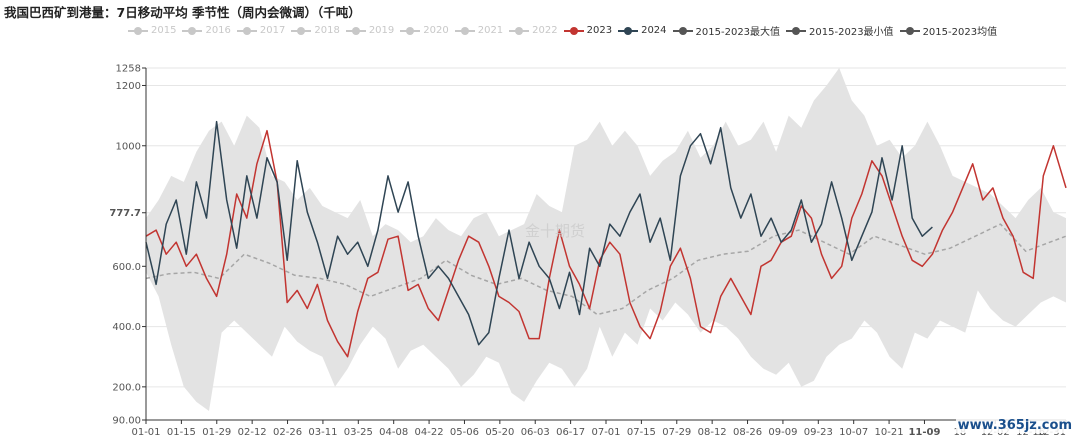  I want to click on x-tick-label: 10-21, so click(889, 432).